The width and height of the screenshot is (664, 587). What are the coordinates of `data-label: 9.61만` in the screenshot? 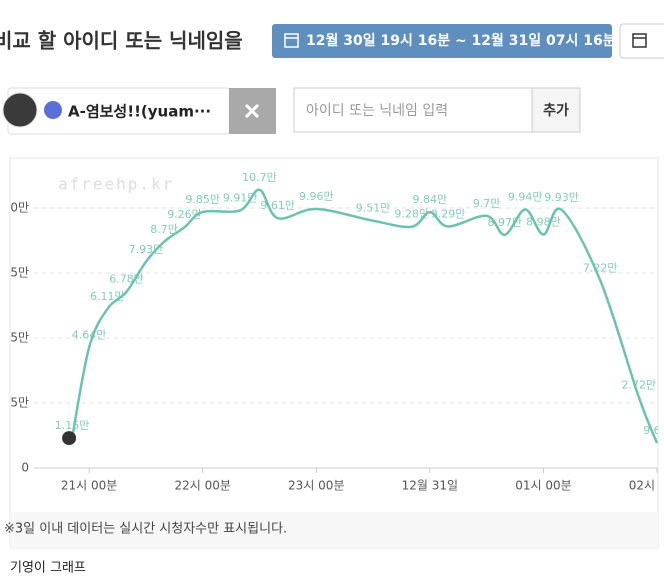 It's located at (277, 205).